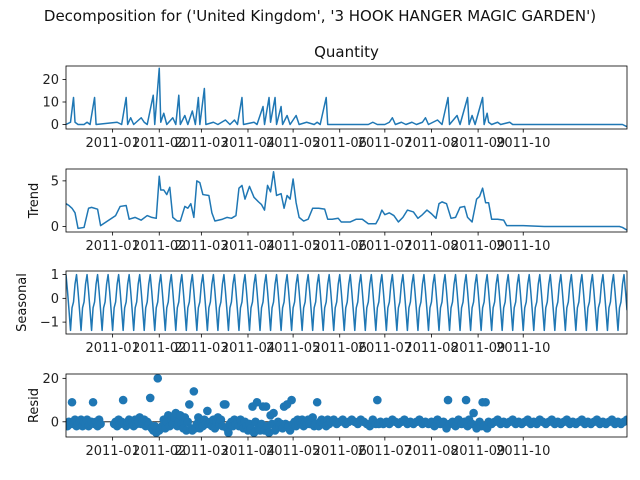 The width and height of the screenshot is (640, 480). I want to click on seasonal-series-line, so click(346, 302).